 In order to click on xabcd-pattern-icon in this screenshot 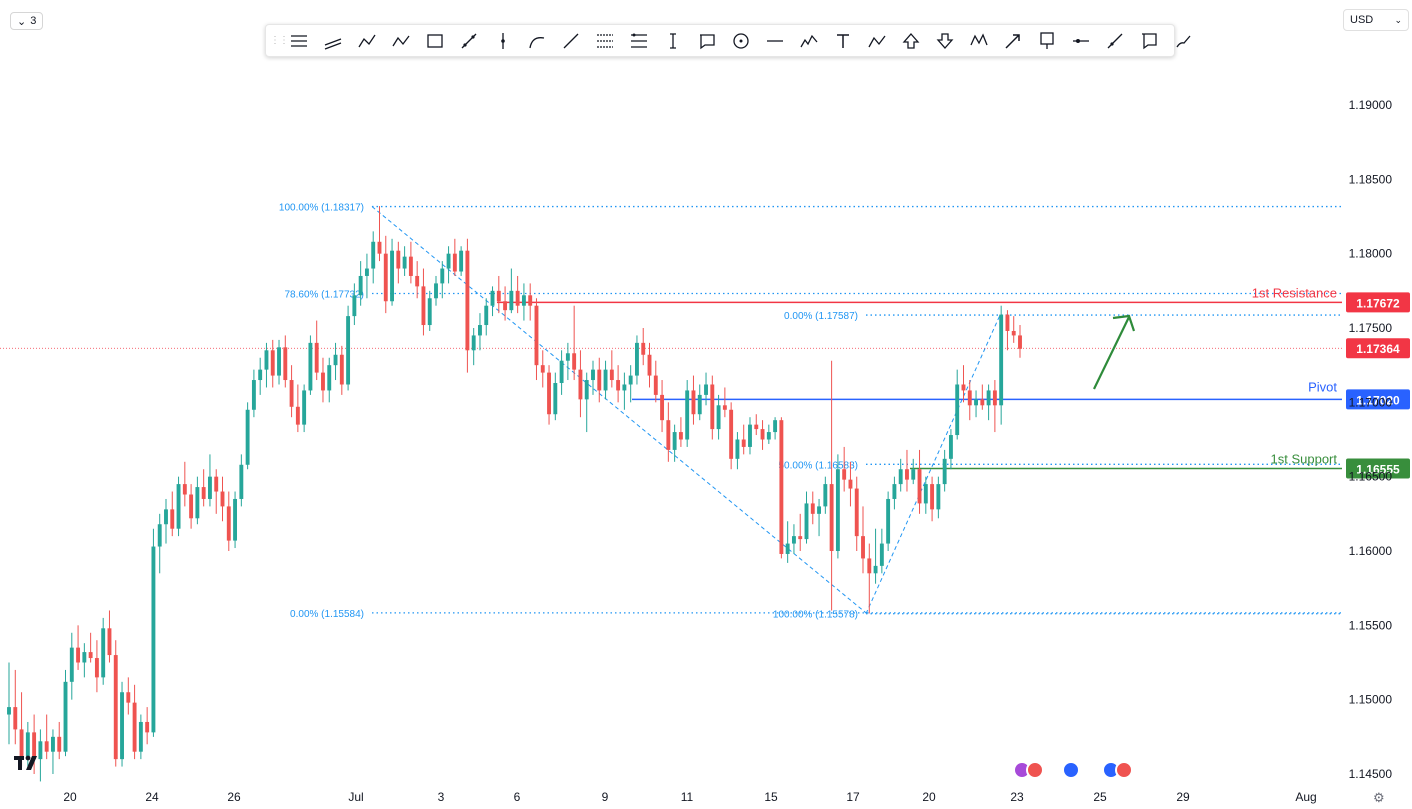, I will do `click(979, 41)`.